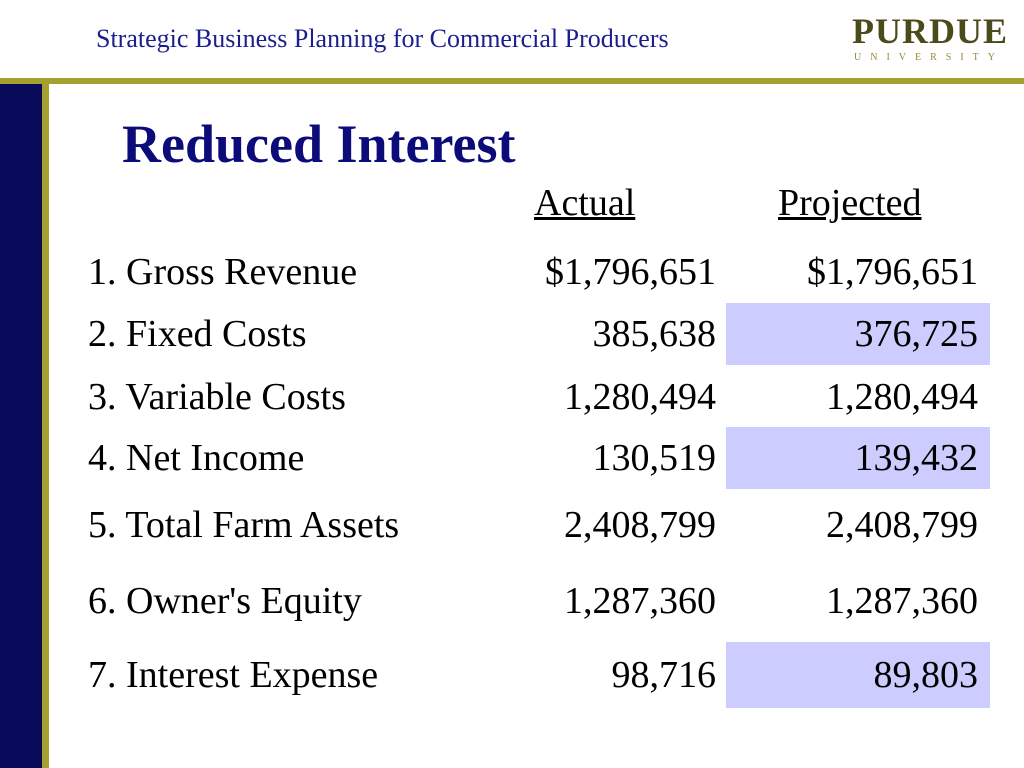 Image resolution: width=1024 pixels, height=768 pixels. What do you see at coordinates (858, 675) in the screenshot?
I see `projected-cell: 89,803` at bounding box center [858, 675].